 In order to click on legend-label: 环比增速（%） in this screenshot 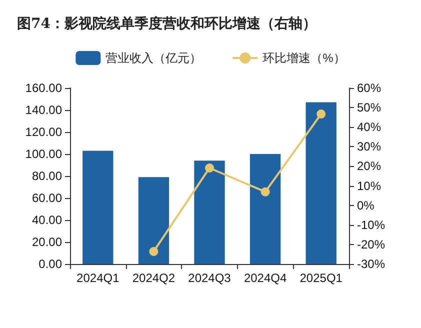, I will do `click(304, 58)`.